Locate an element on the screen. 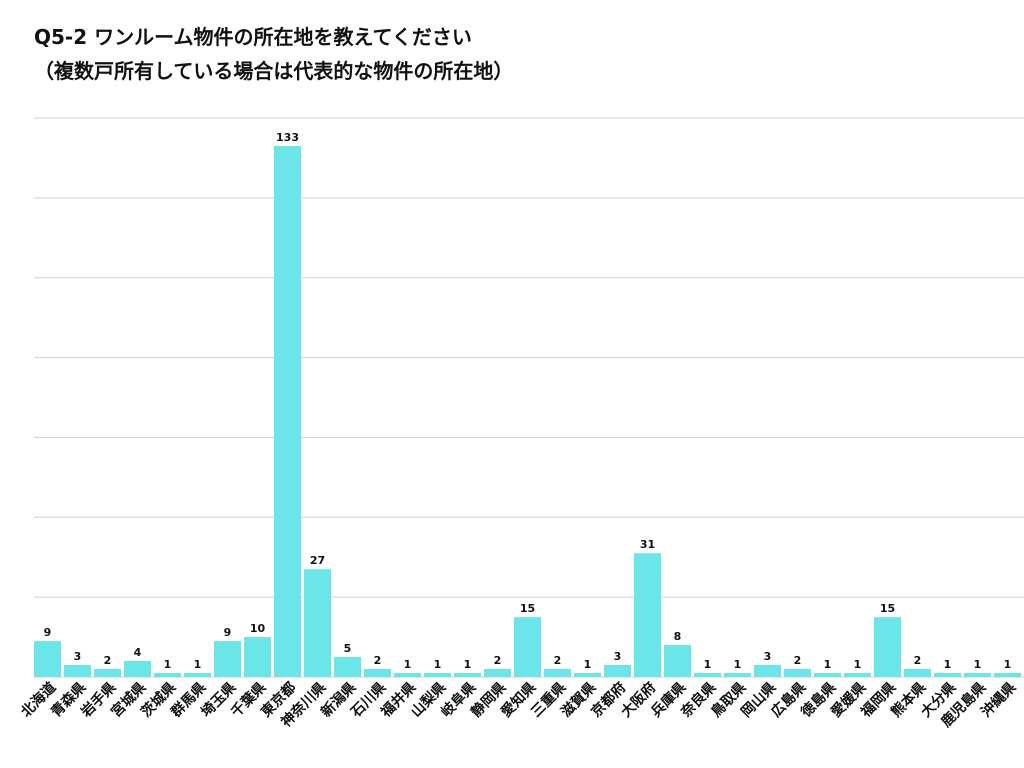 The image size is (1024, 768). chart-title-line2: （複数戸所有している場合は代表的な物件の所在地） is located at coordinates (274, 71).